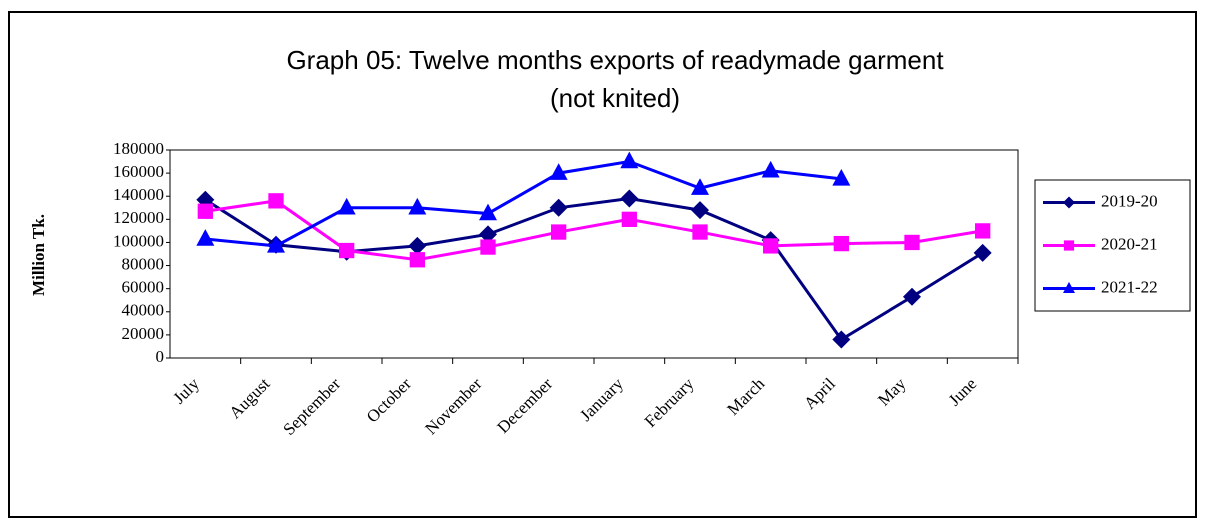 The image size is (1205, 522). Describe the element at coordinates (138, 240) in the screenshot. I see `y-tick-label: 100000` at that location.